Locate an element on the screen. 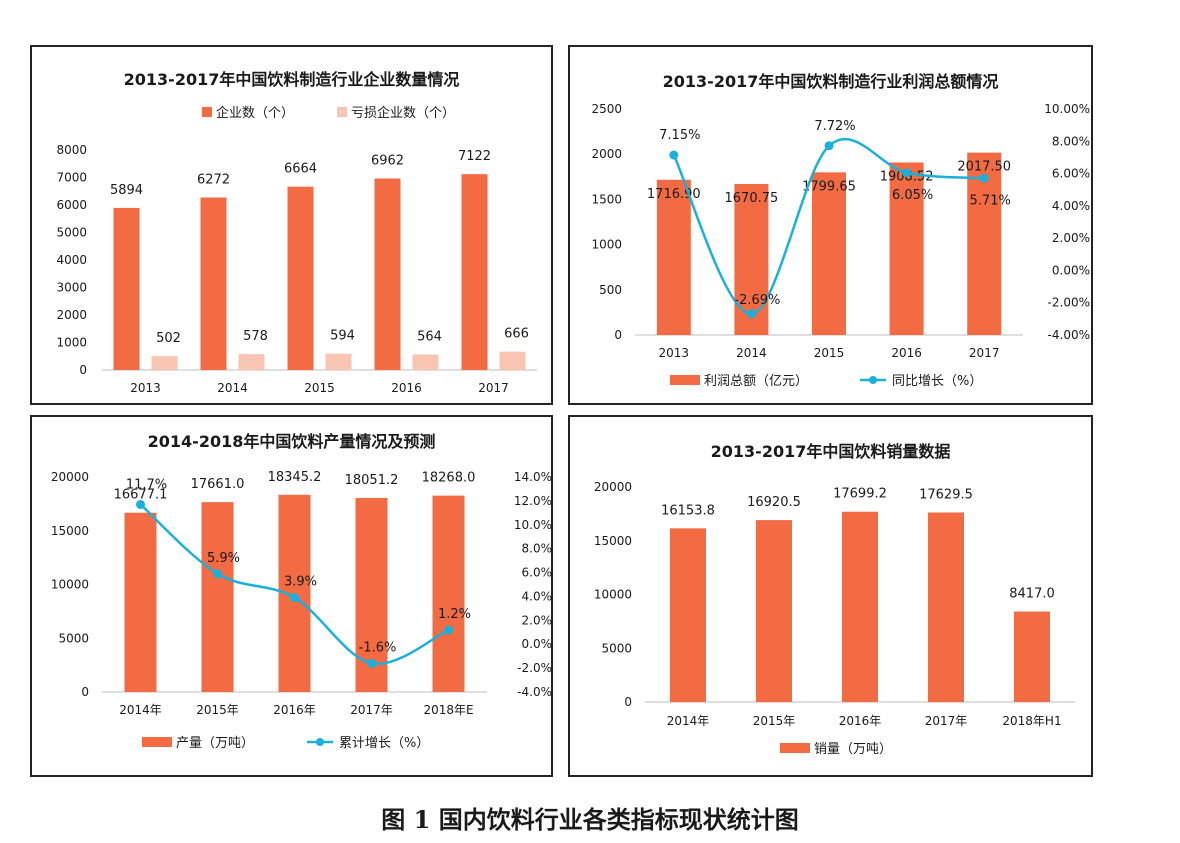 This screenshot has width=1180, height=843. bar-value-label: 18268.0 is located at coordinates (449, 478).